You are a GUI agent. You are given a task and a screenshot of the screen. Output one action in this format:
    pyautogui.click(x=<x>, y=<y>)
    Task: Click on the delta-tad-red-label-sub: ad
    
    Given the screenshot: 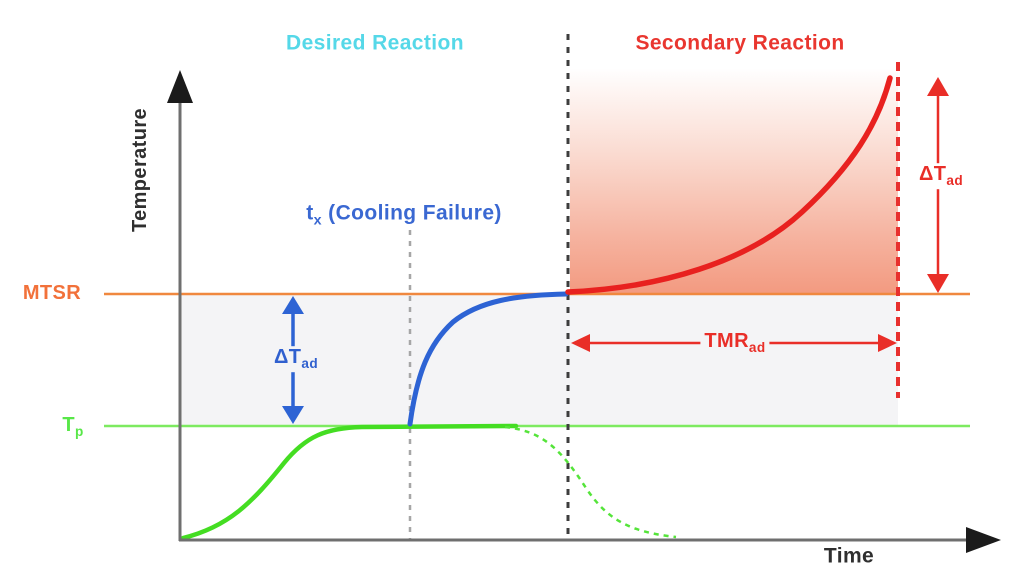 What is the action you would take?
    pyautogui.click(x=955, y=181)
    